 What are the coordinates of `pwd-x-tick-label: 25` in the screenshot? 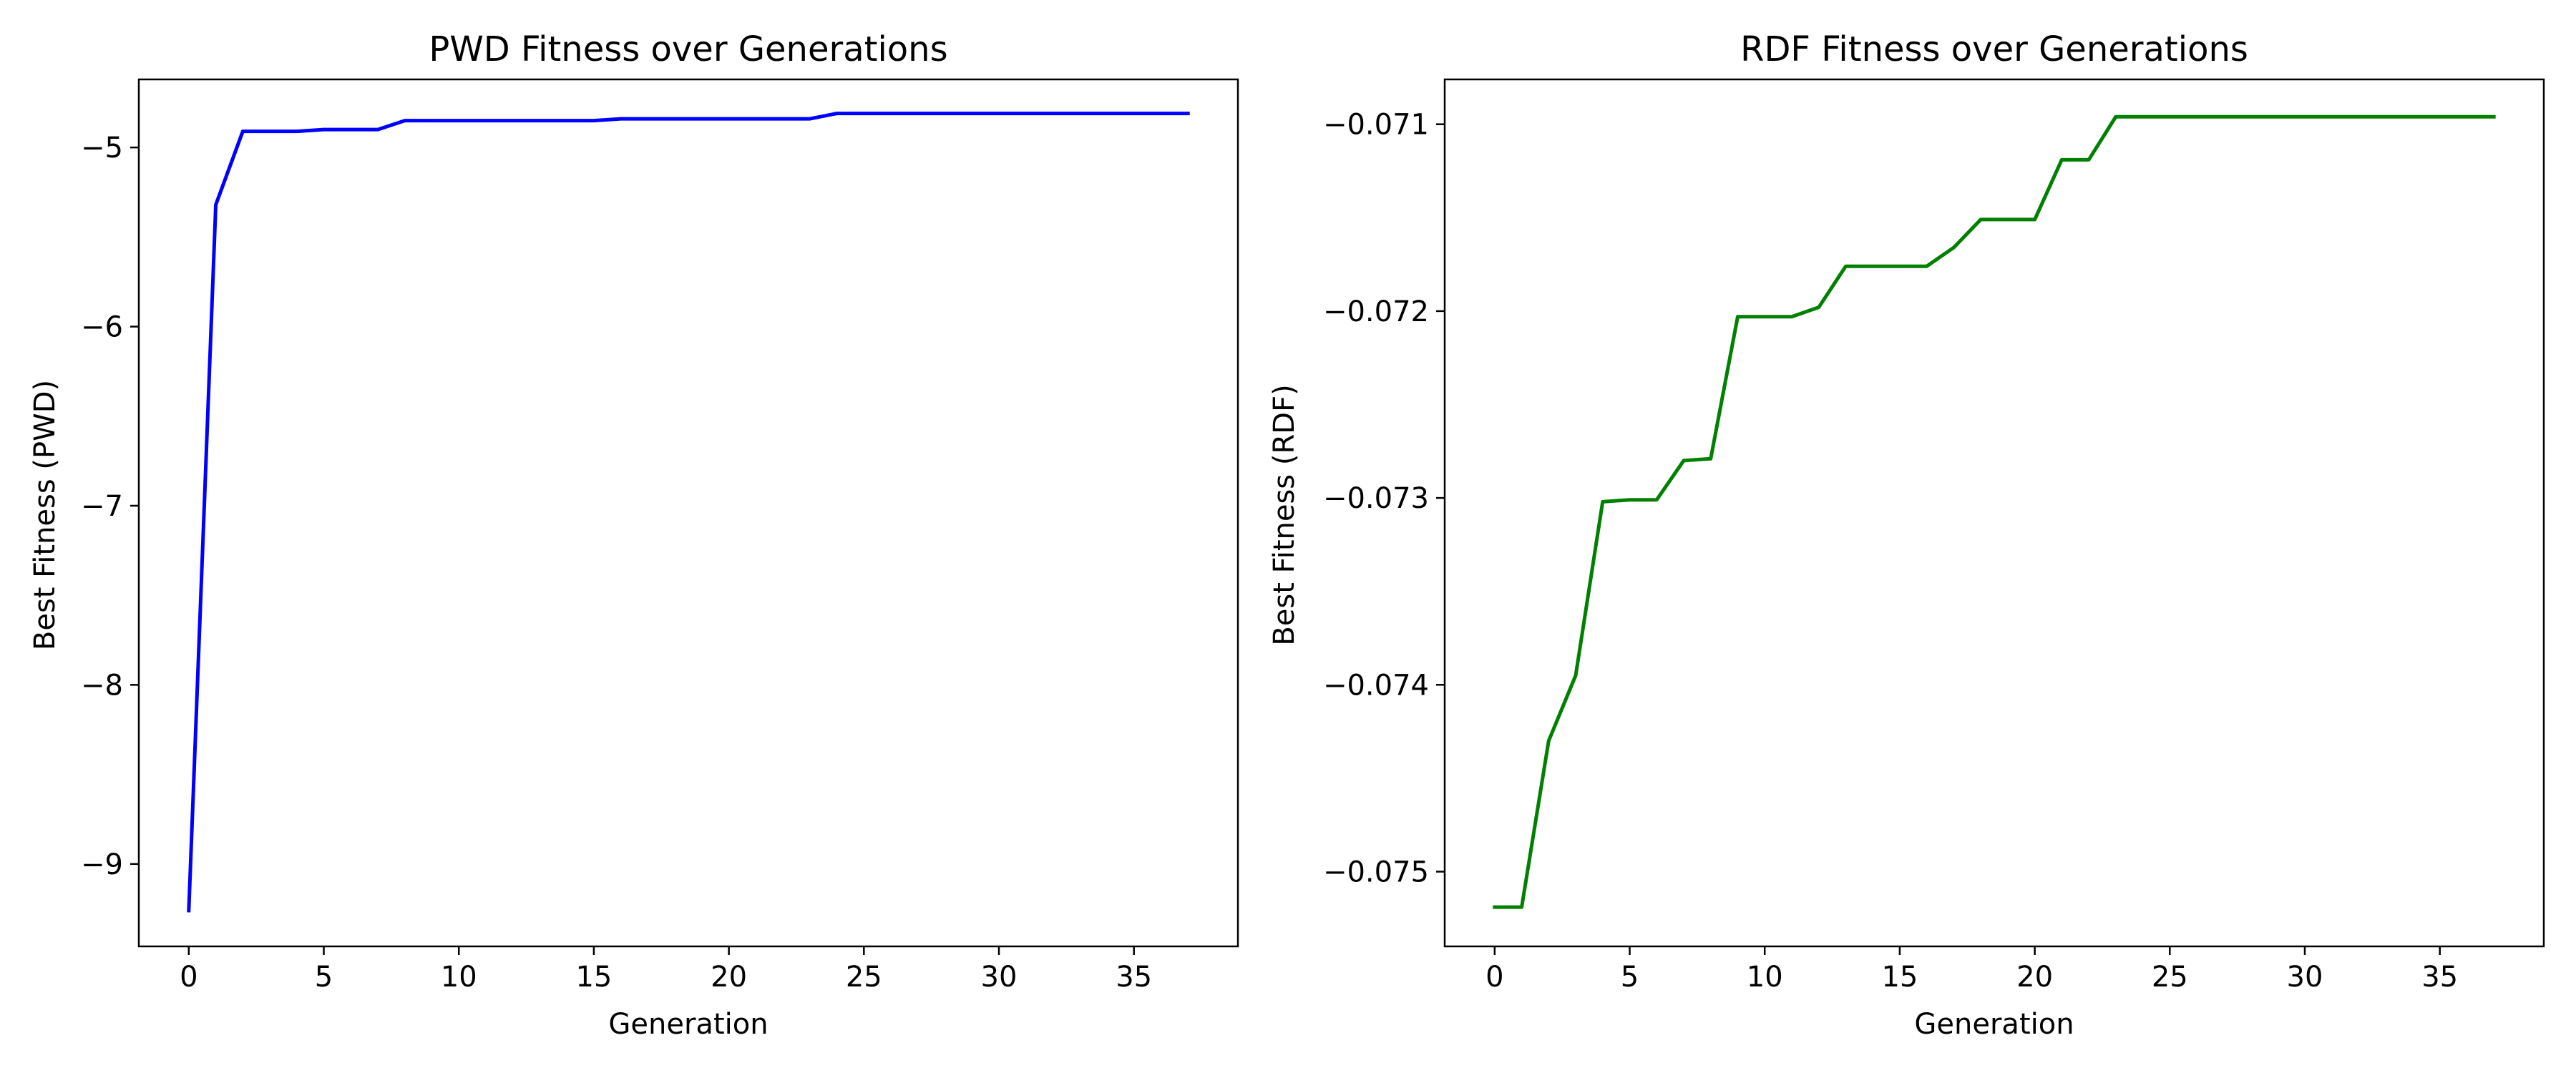 It's located at (864, 977).